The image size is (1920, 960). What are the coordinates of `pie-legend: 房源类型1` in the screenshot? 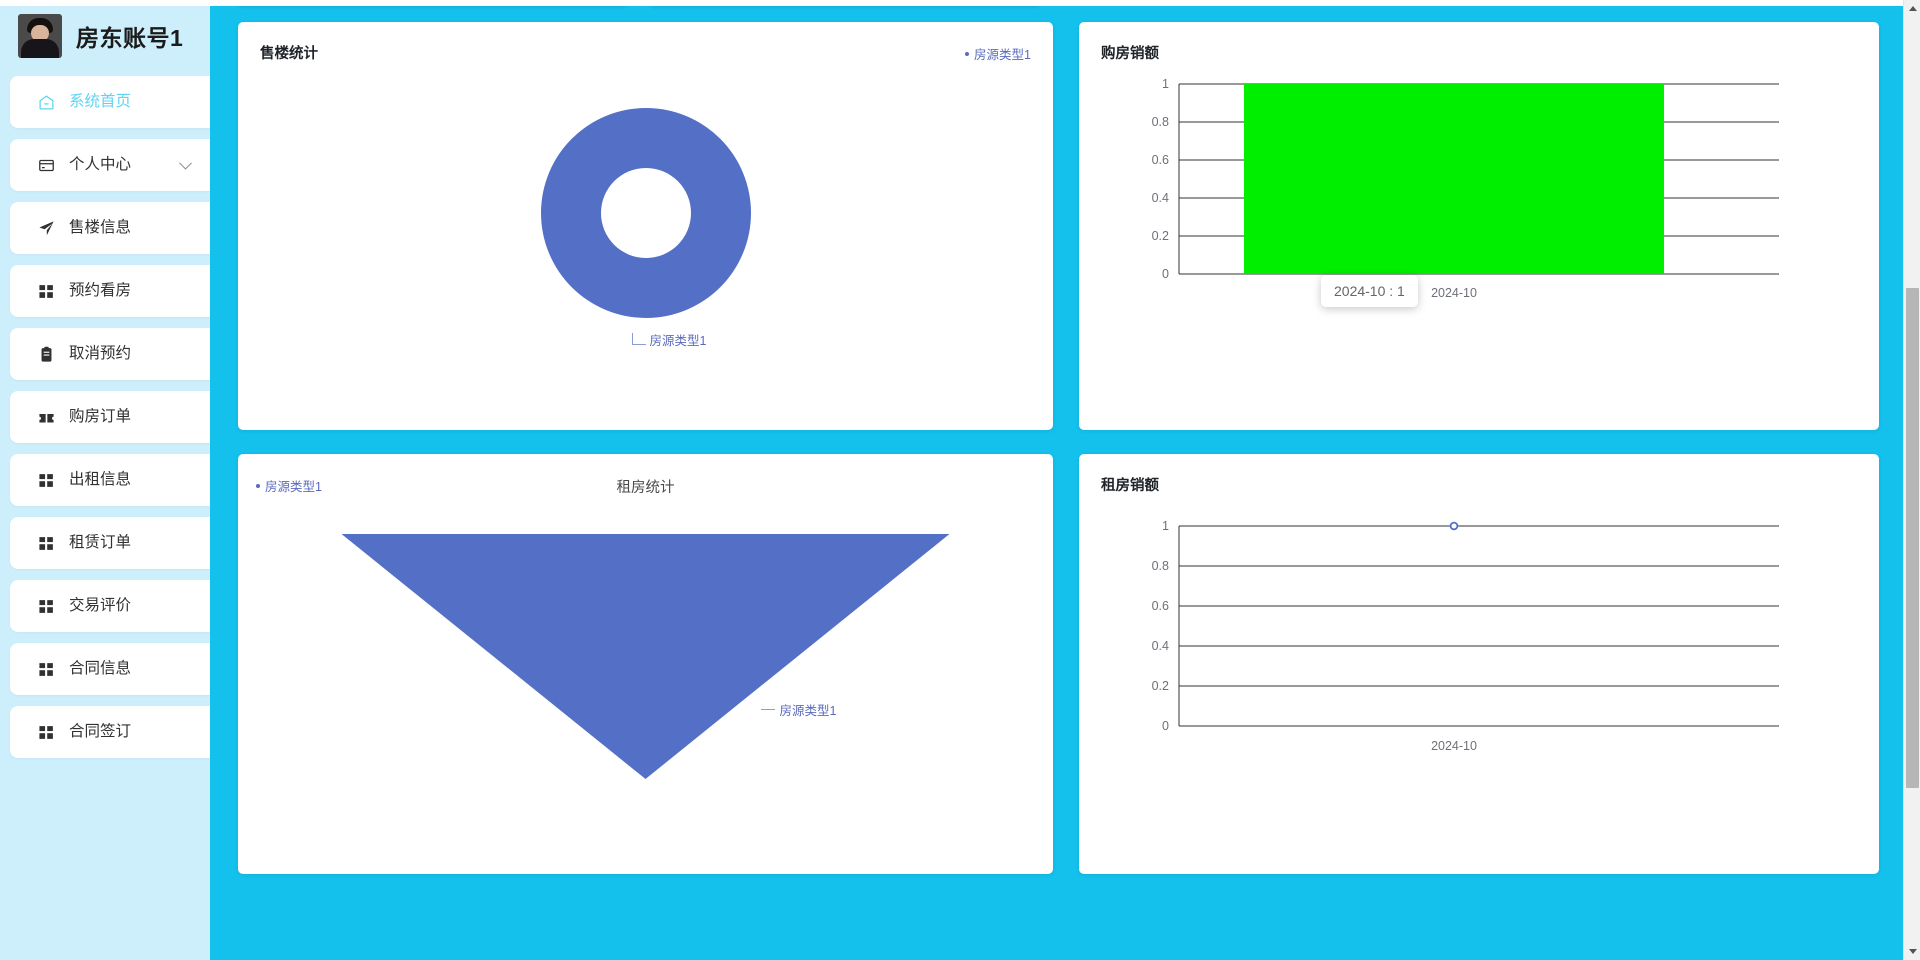 It's located at (998, 53).